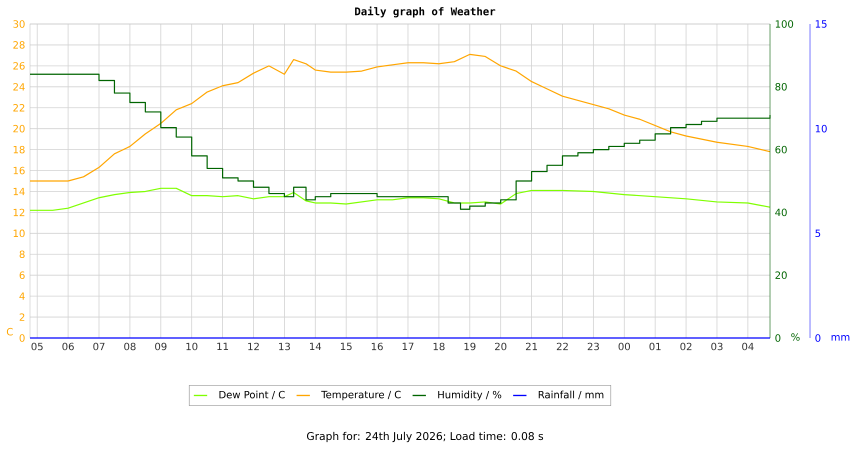 The height and width of the screenshot is (450, 850). Describe the element at coordinates (655, 346) in the screenshot. I see `x-tick-label: 01` at that location.